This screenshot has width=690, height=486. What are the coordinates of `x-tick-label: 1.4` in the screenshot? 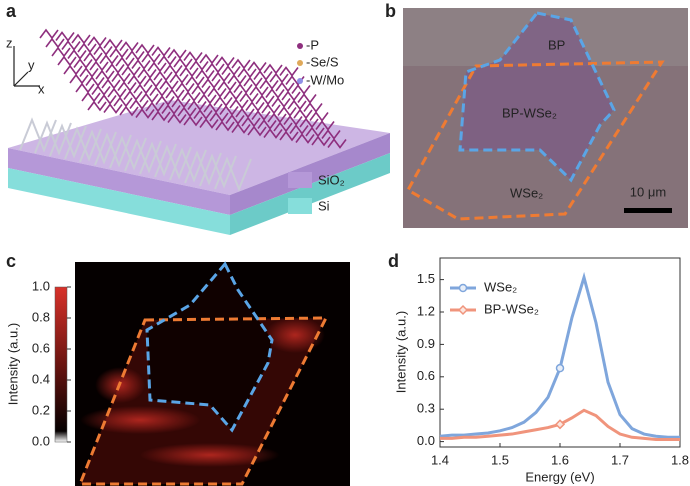 It's located at (440, 459).